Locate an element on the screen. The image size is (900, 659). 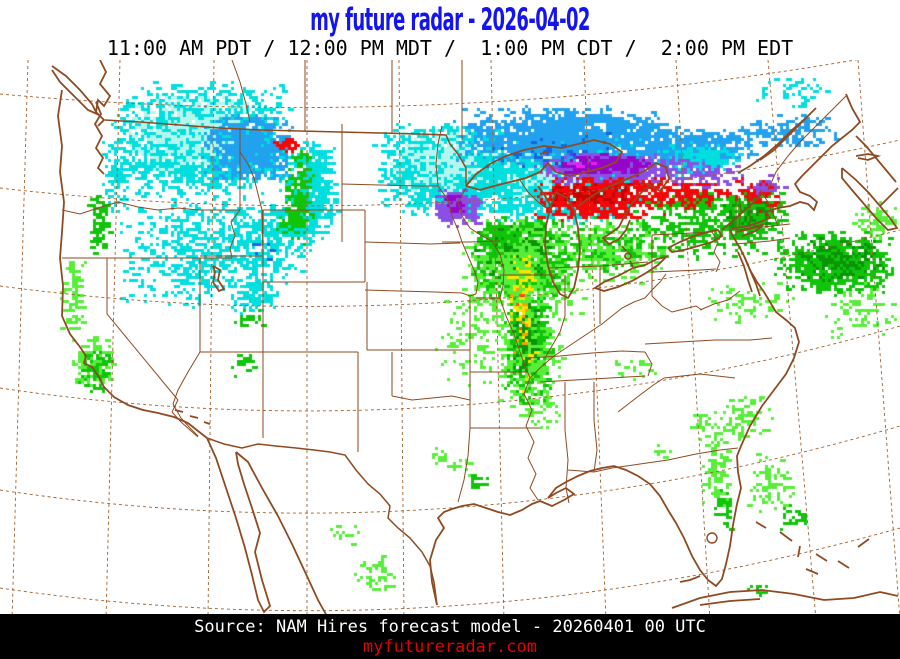
page-title: my future radar - 2026-04-02 is located at coordinates (450, 20).